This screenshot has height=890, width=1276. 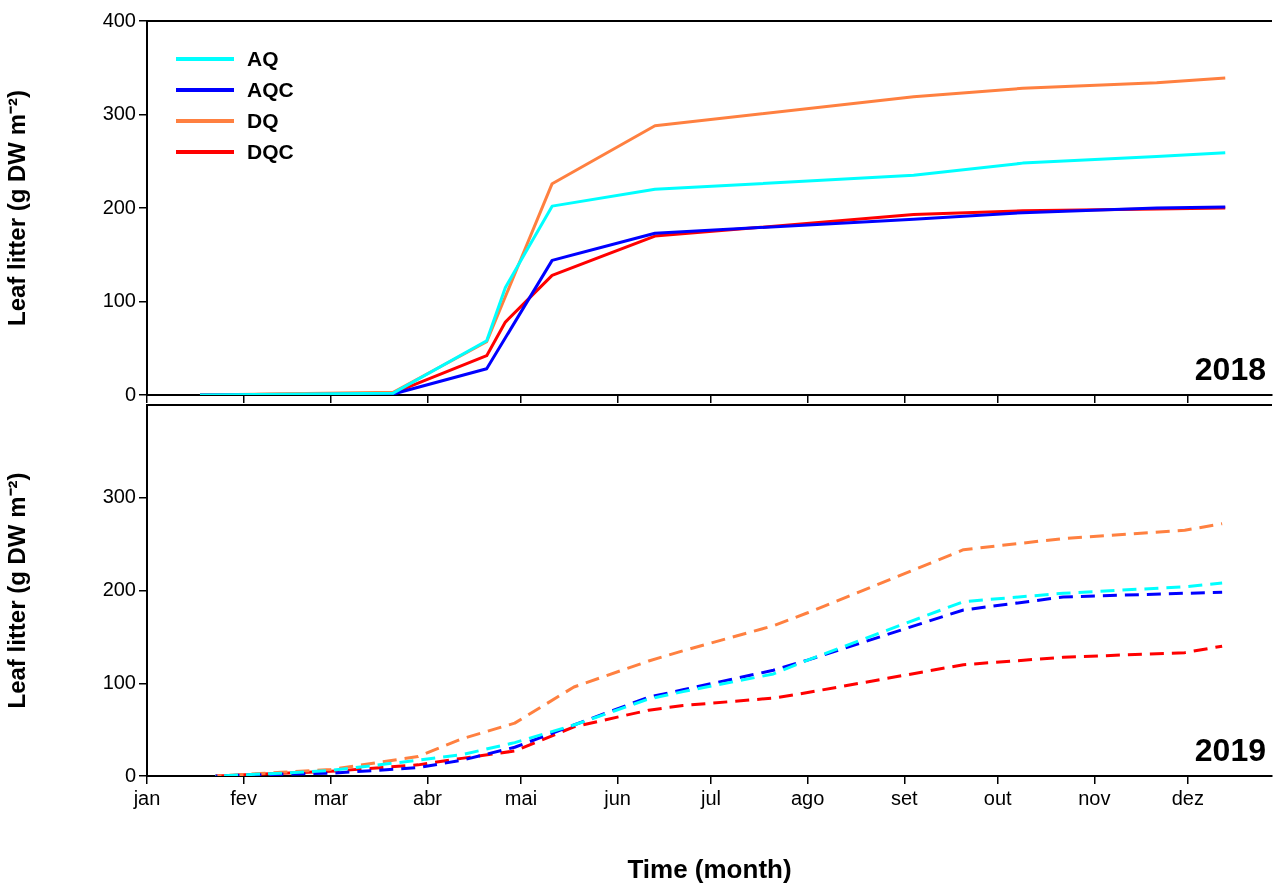 What do you see at coordinates (807, 797) in the screenshot?
I see `x-tick-label: ago` at bounding box center [807, 797].